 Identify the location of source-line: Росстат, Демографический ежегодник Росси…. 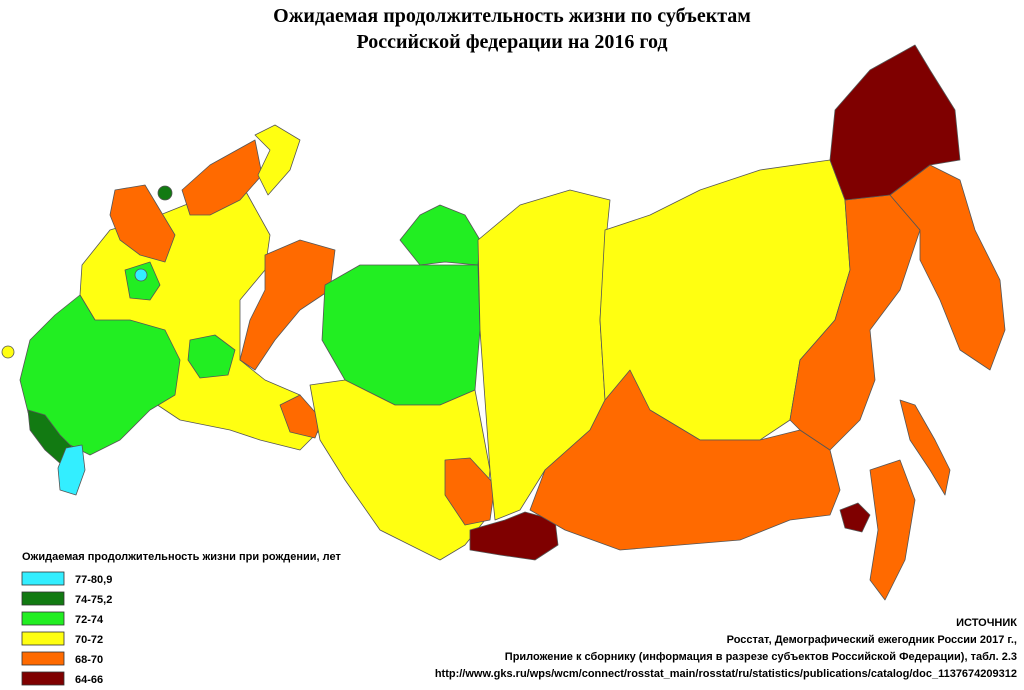
(872, 640).